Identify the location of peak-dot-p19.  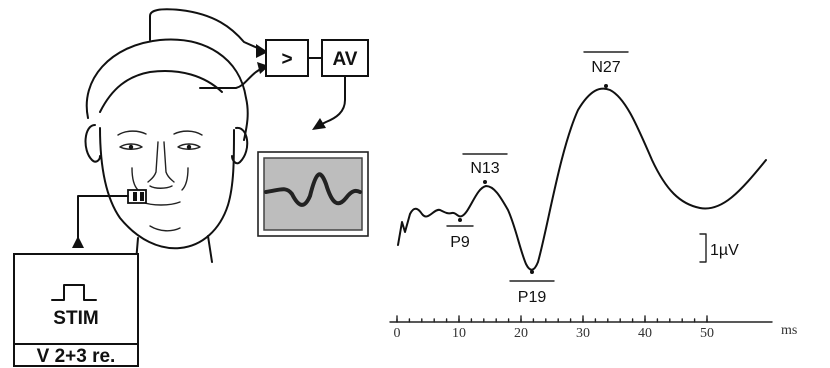
(532, 272).